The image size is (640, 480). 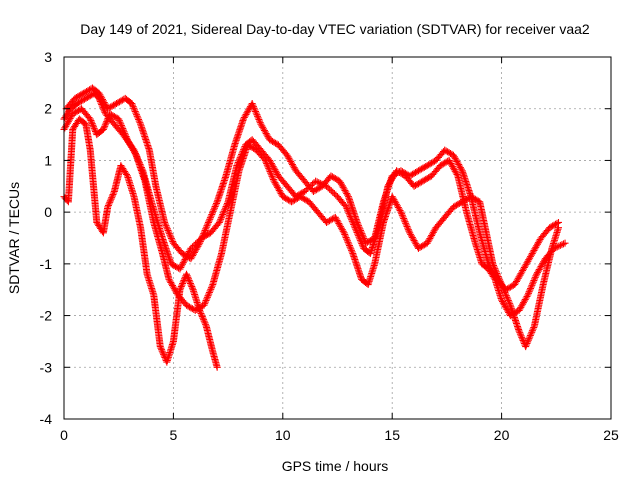 What do you see at coordinates (64, 435) in the screenshot?
I see `x-tick-label: 0` at bounding box center [64, 435].